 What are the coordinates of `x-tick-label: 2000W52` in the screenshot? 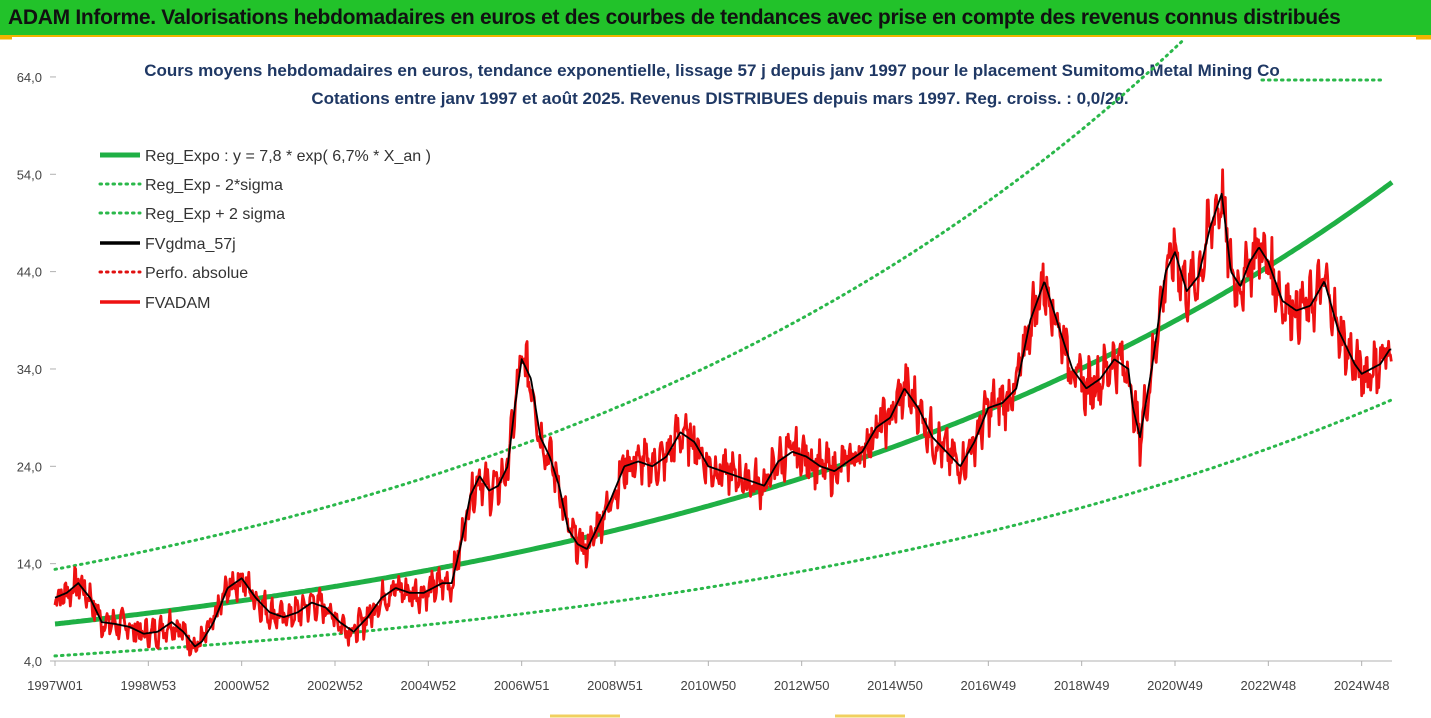 It's located at (242, 685).